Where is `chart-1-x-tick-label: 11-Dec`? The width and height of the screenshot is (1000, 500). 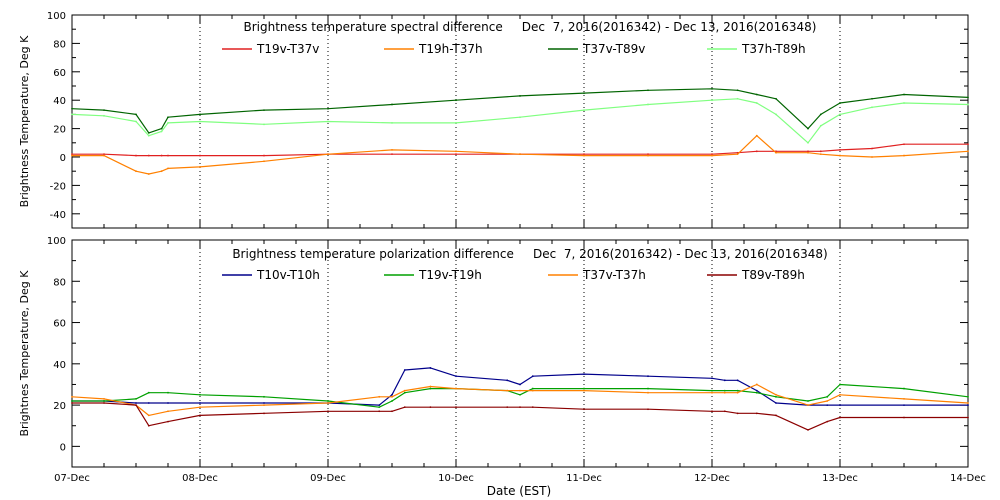
chart-1-x-tick-label: 11-Dec is located at coordinates (584, 478).